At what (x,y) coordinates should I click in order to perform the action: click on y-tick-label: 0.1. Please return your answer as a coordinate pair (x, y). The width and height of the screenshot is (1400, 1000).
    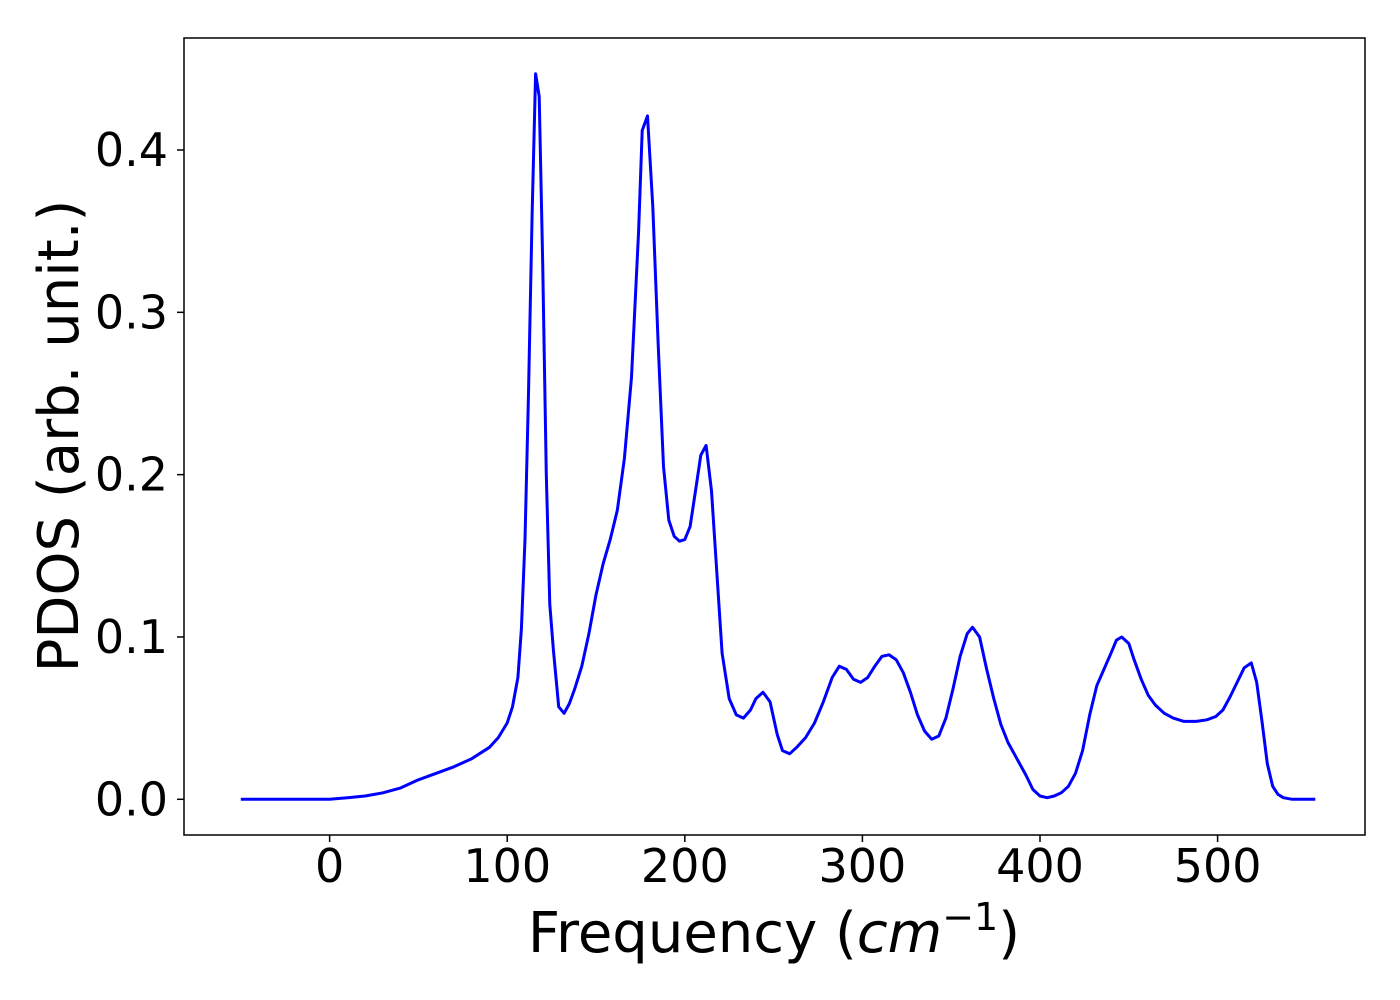
    Looking at the image, I should click on (131, 637).